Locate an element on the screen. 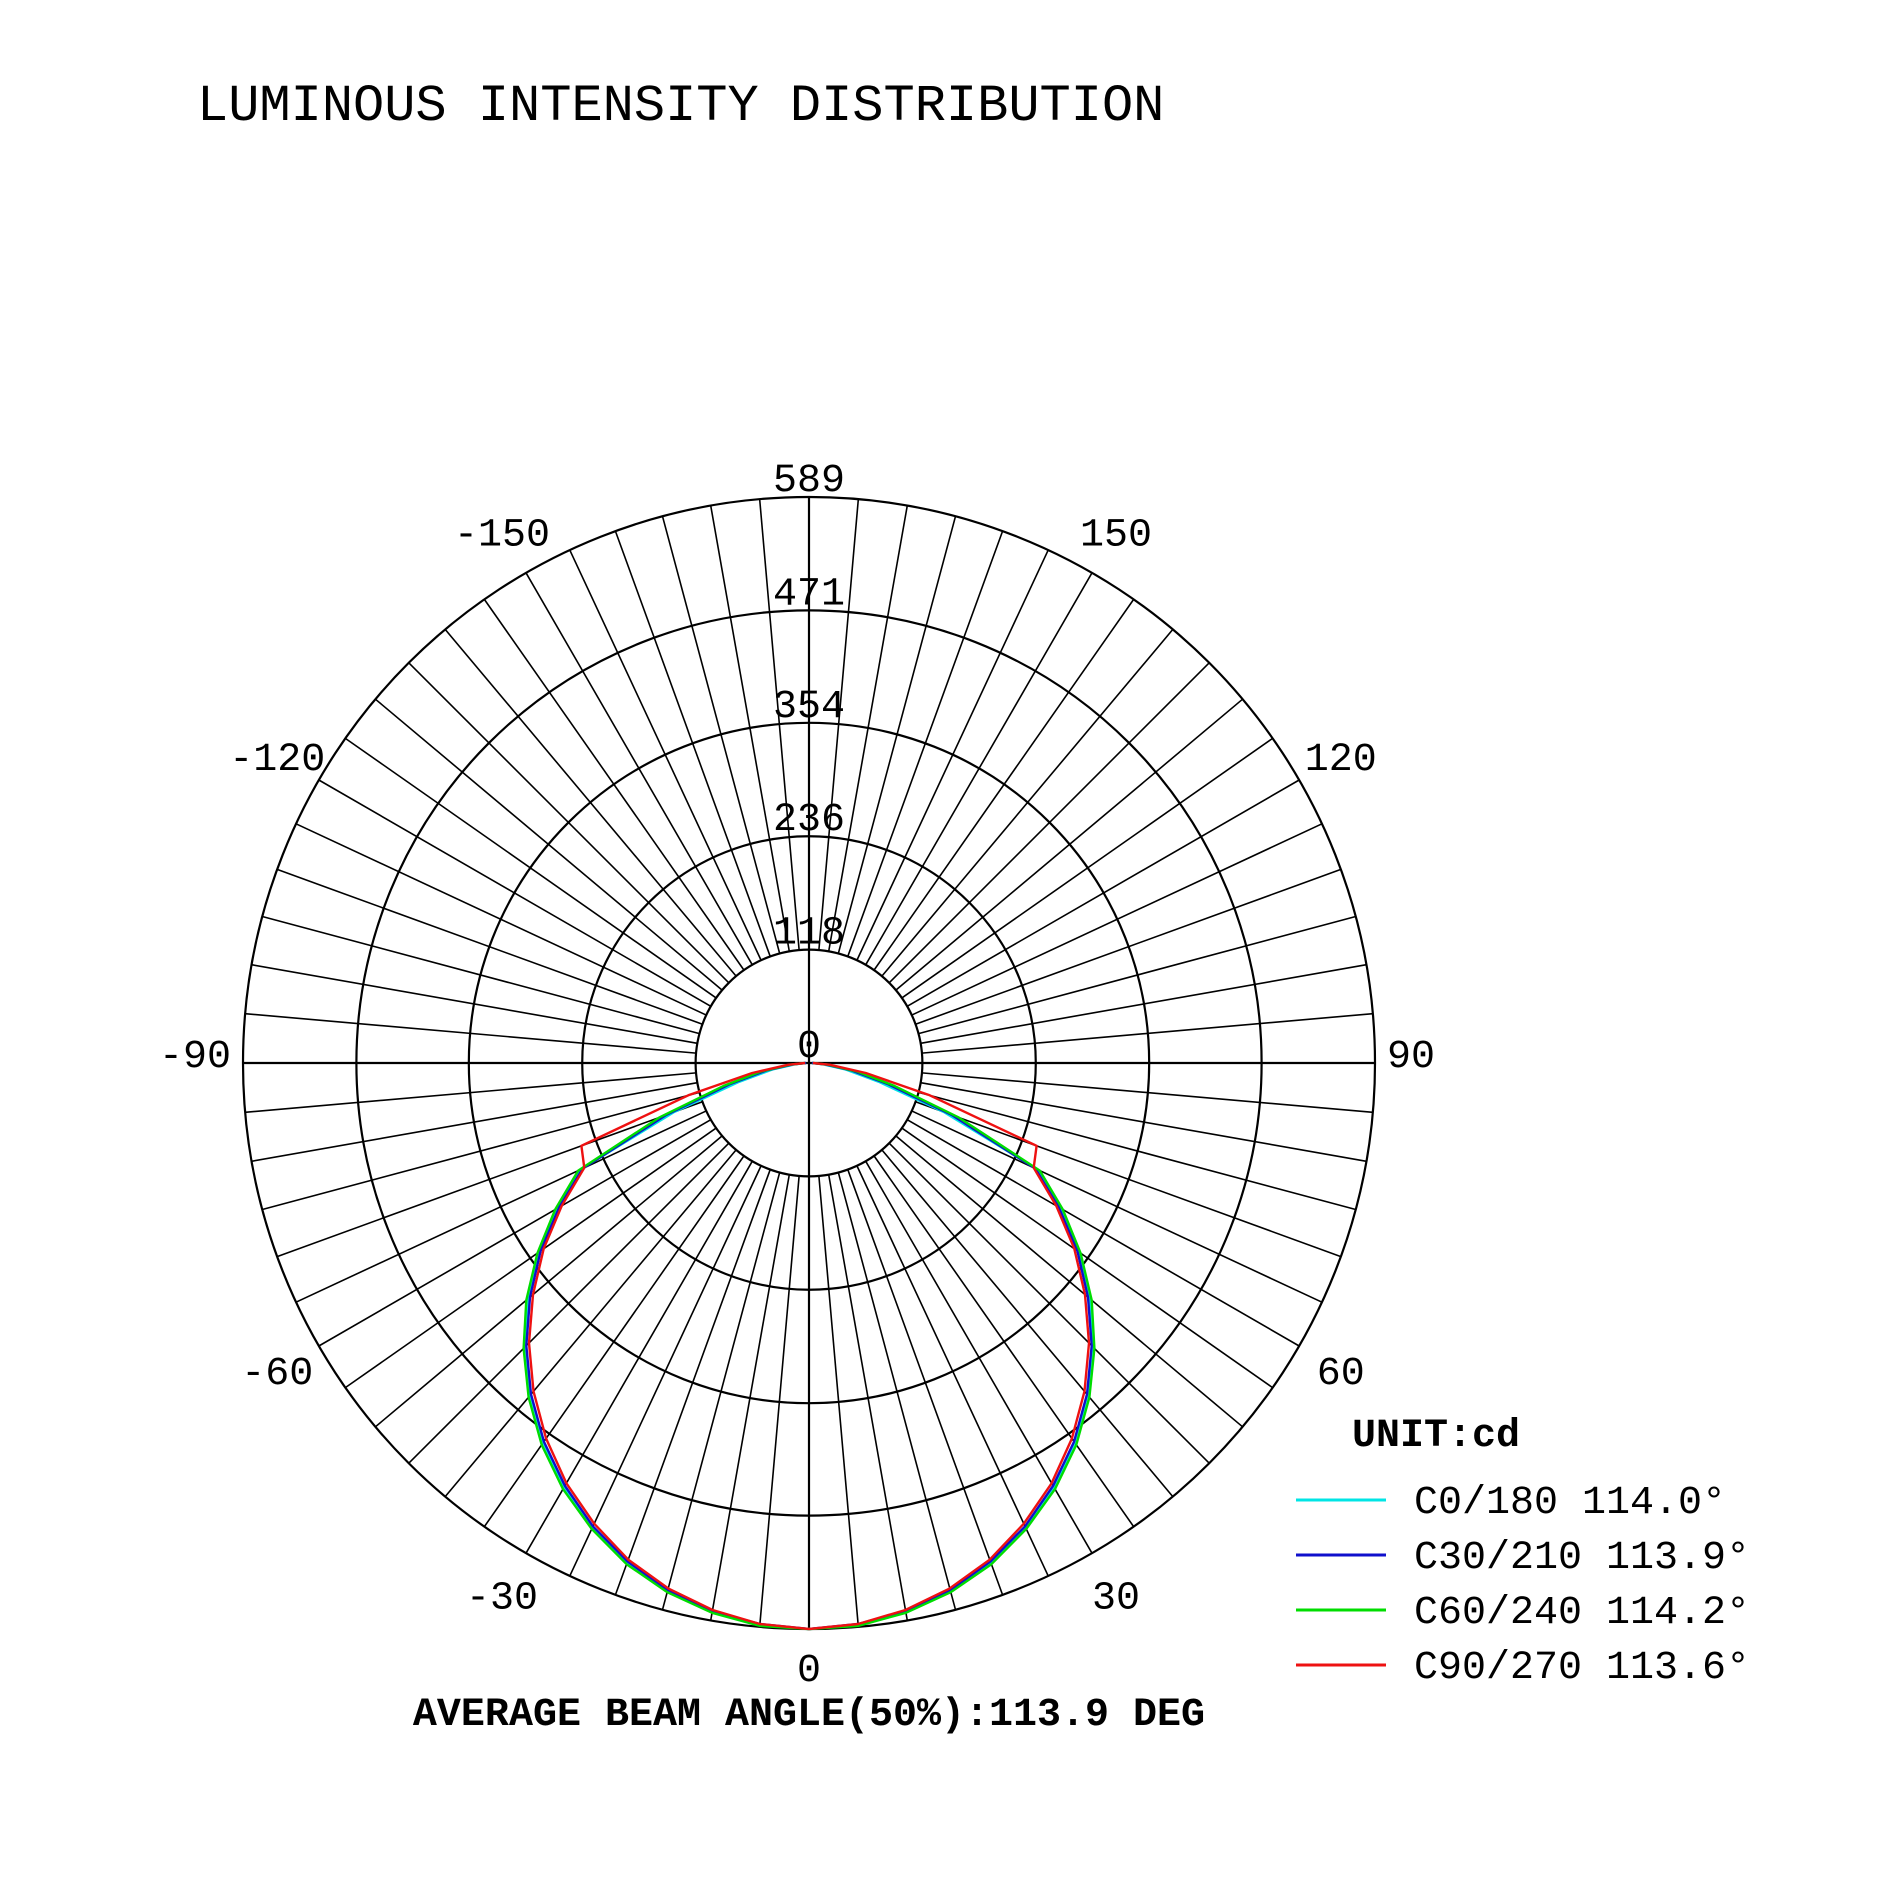 The height and width of the screenshot is (1897, 1897). angle-label: 60 is located at coordinates (1341, 1374).